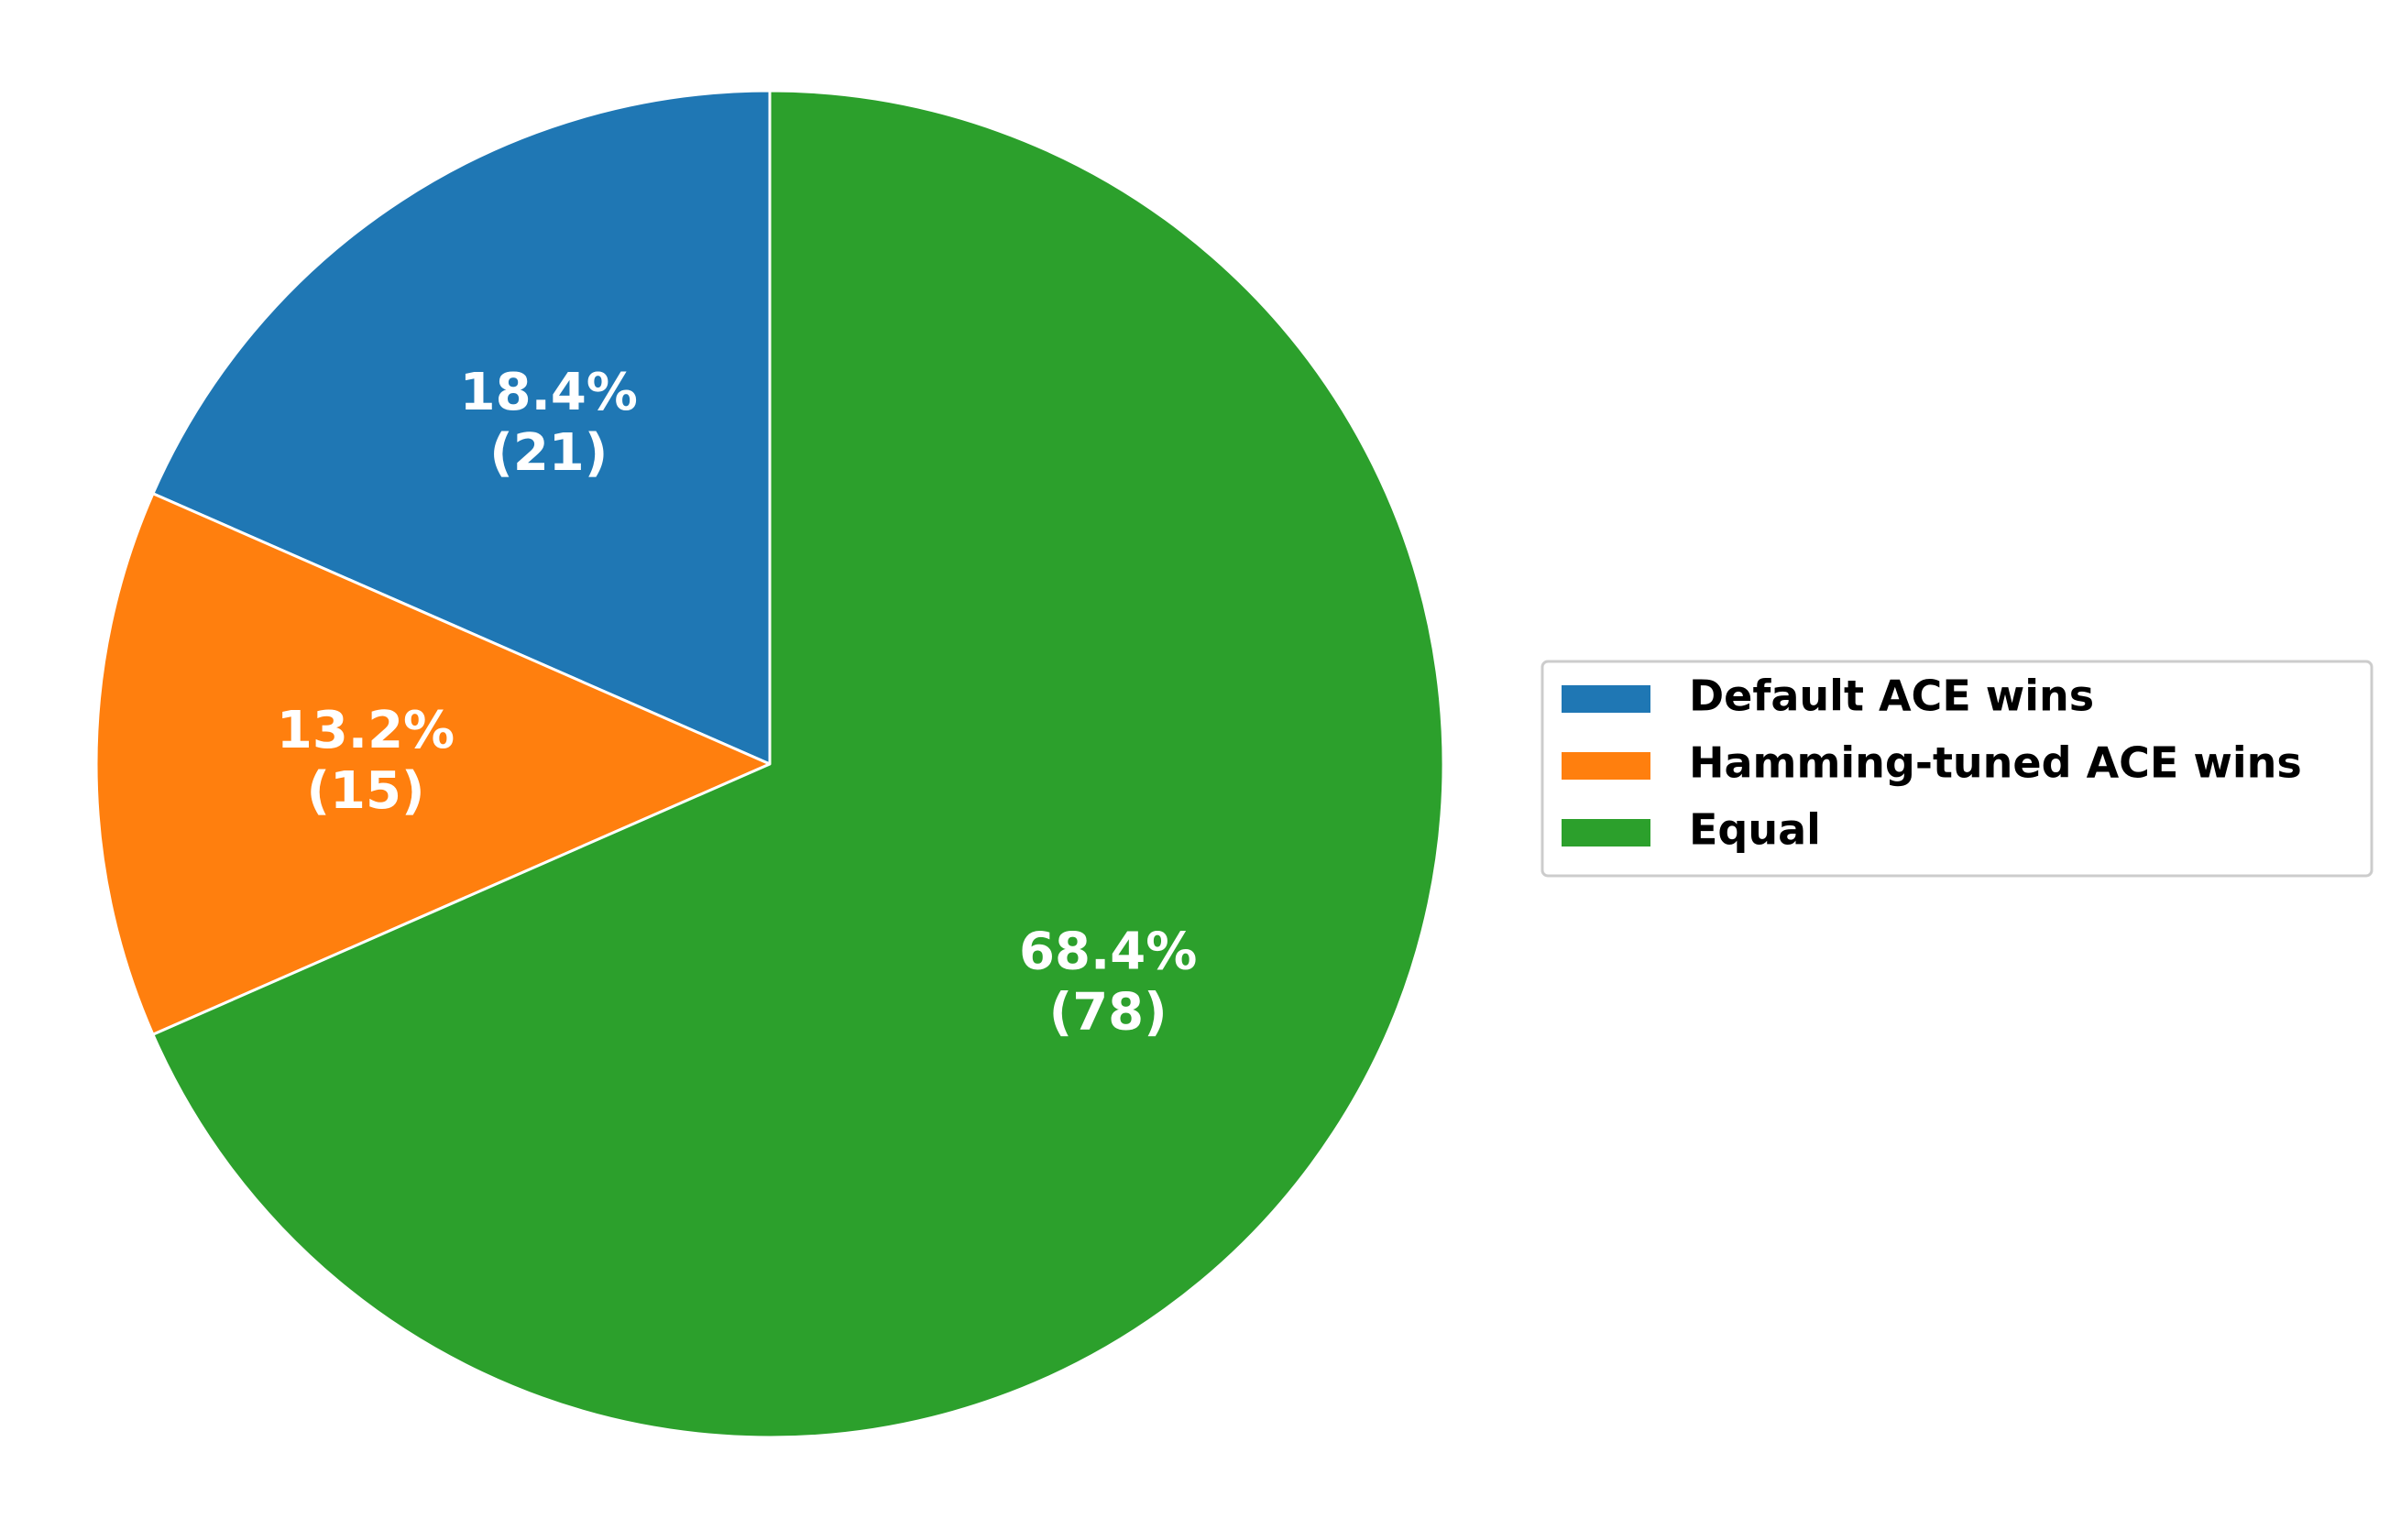  I want to click on count-label: (15), so click(365, 791).